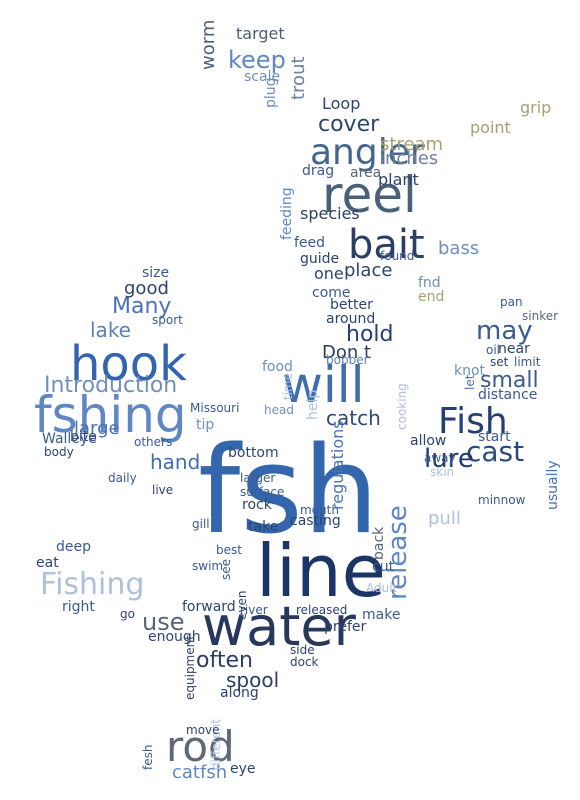 The image size is (580, 800). Describe the element at coordinates (347, 360) in the screenshot. I see `word-bobber: bobber` at that location.